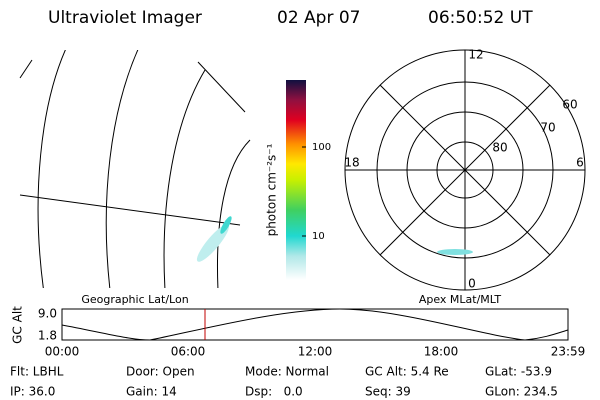 The width and height of the screenshot is (600, 400). What do you see at coordinates (62, 352) in the screenshot?
I see `x-label: 00:00` at bounding box center [62, 352].